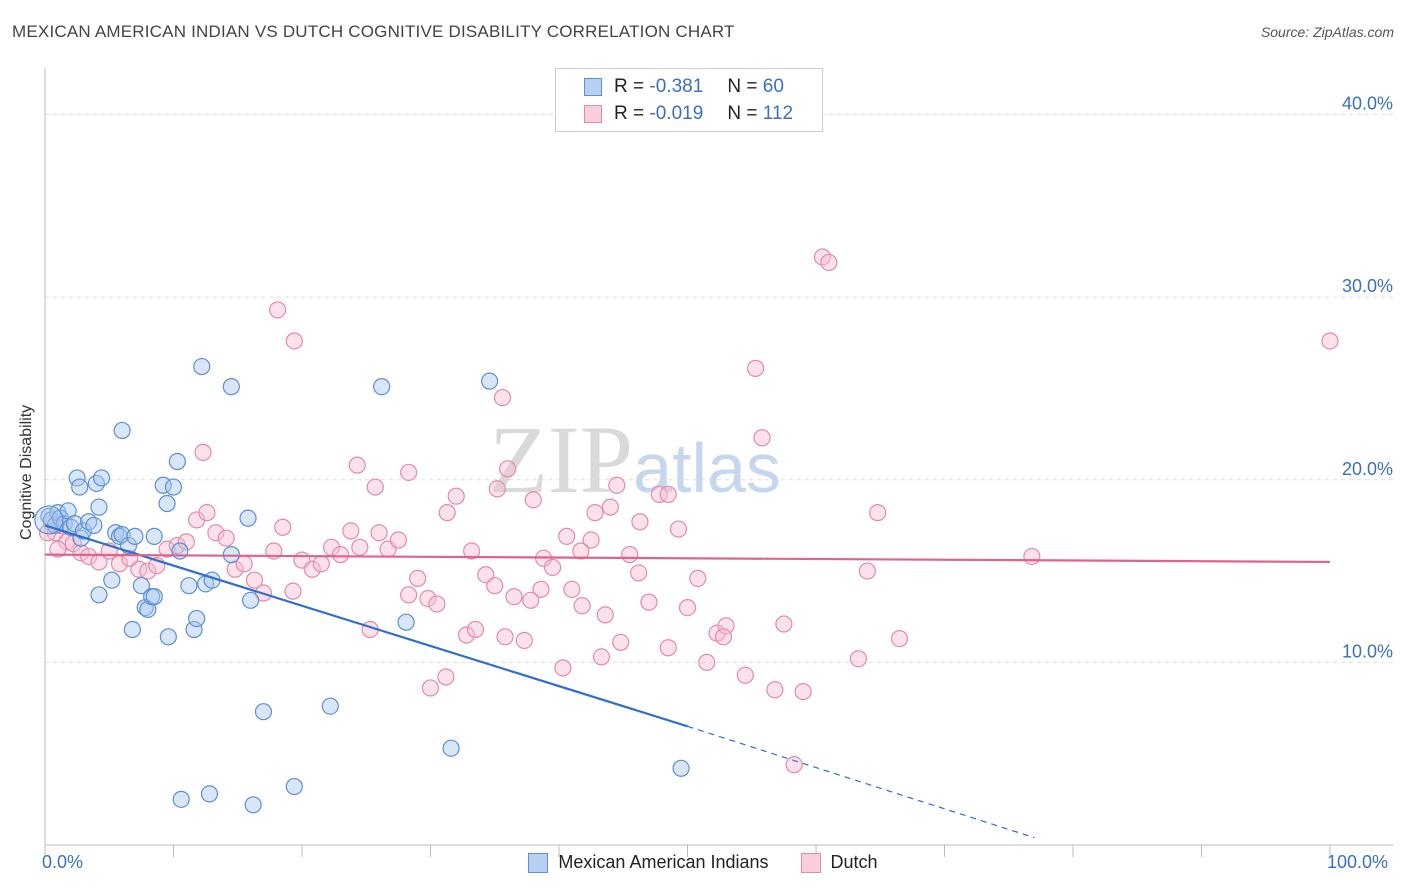  Describe the element at coordinates (1367, 104) in the screenshot. I see `y-tick-label: 40.0%` at that location.